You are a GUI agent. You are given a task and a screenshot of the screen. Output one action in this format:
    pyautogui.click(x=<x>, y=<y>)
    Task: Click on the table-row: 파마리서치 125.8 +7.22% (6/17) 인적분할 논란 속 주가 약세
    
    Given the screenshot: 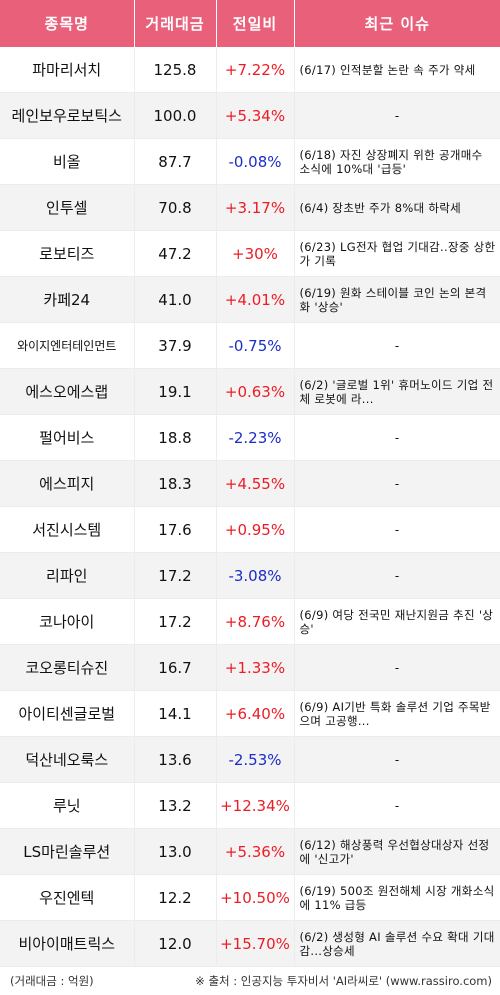 What is the action you would take?
    pyautogui.click(x=250, y=70)
    